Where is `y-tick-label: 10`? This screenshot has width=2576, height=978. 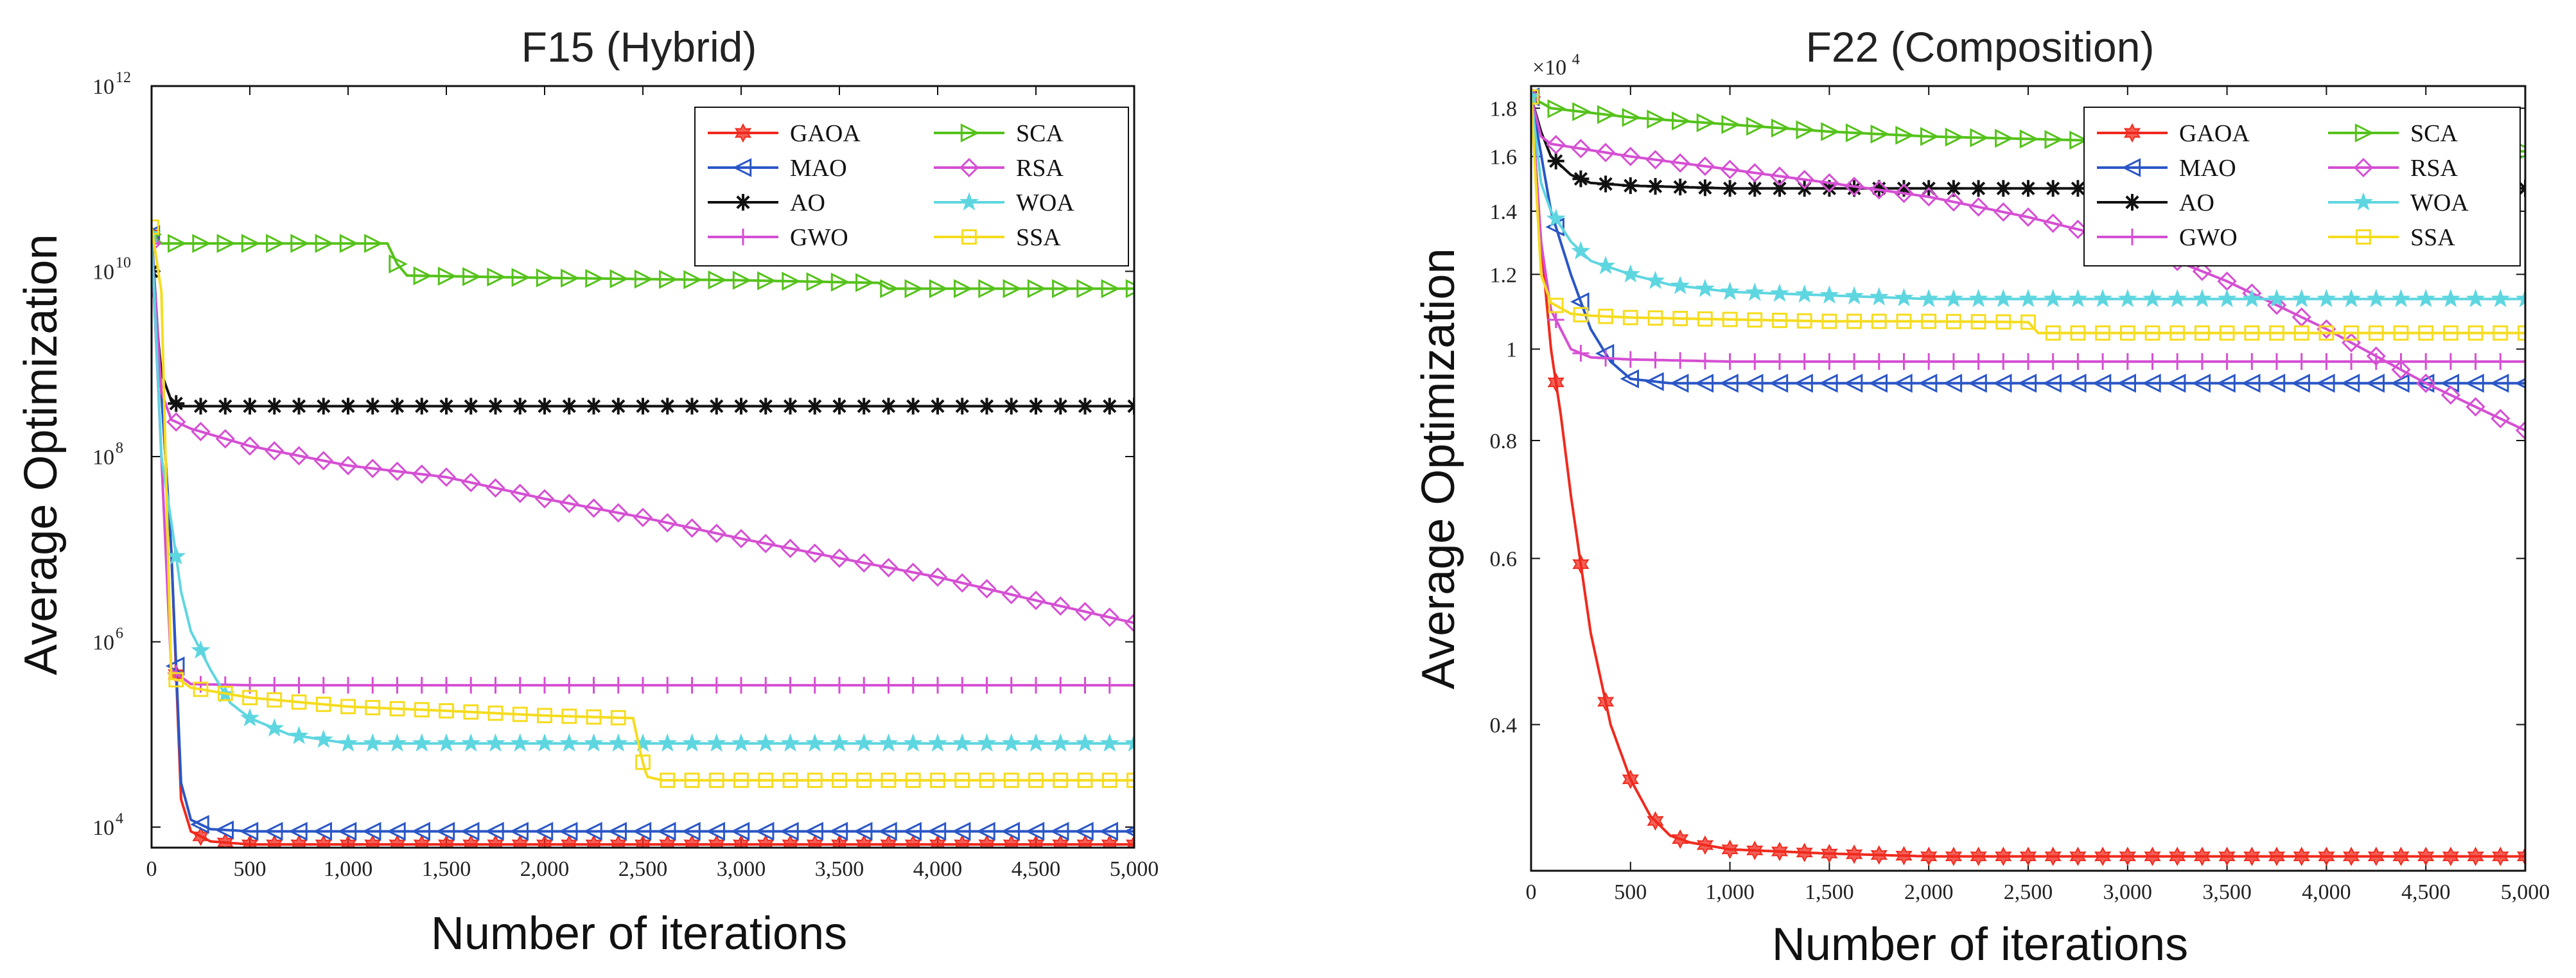
y-tick-label: 10 is located at coordinates (103, 272).